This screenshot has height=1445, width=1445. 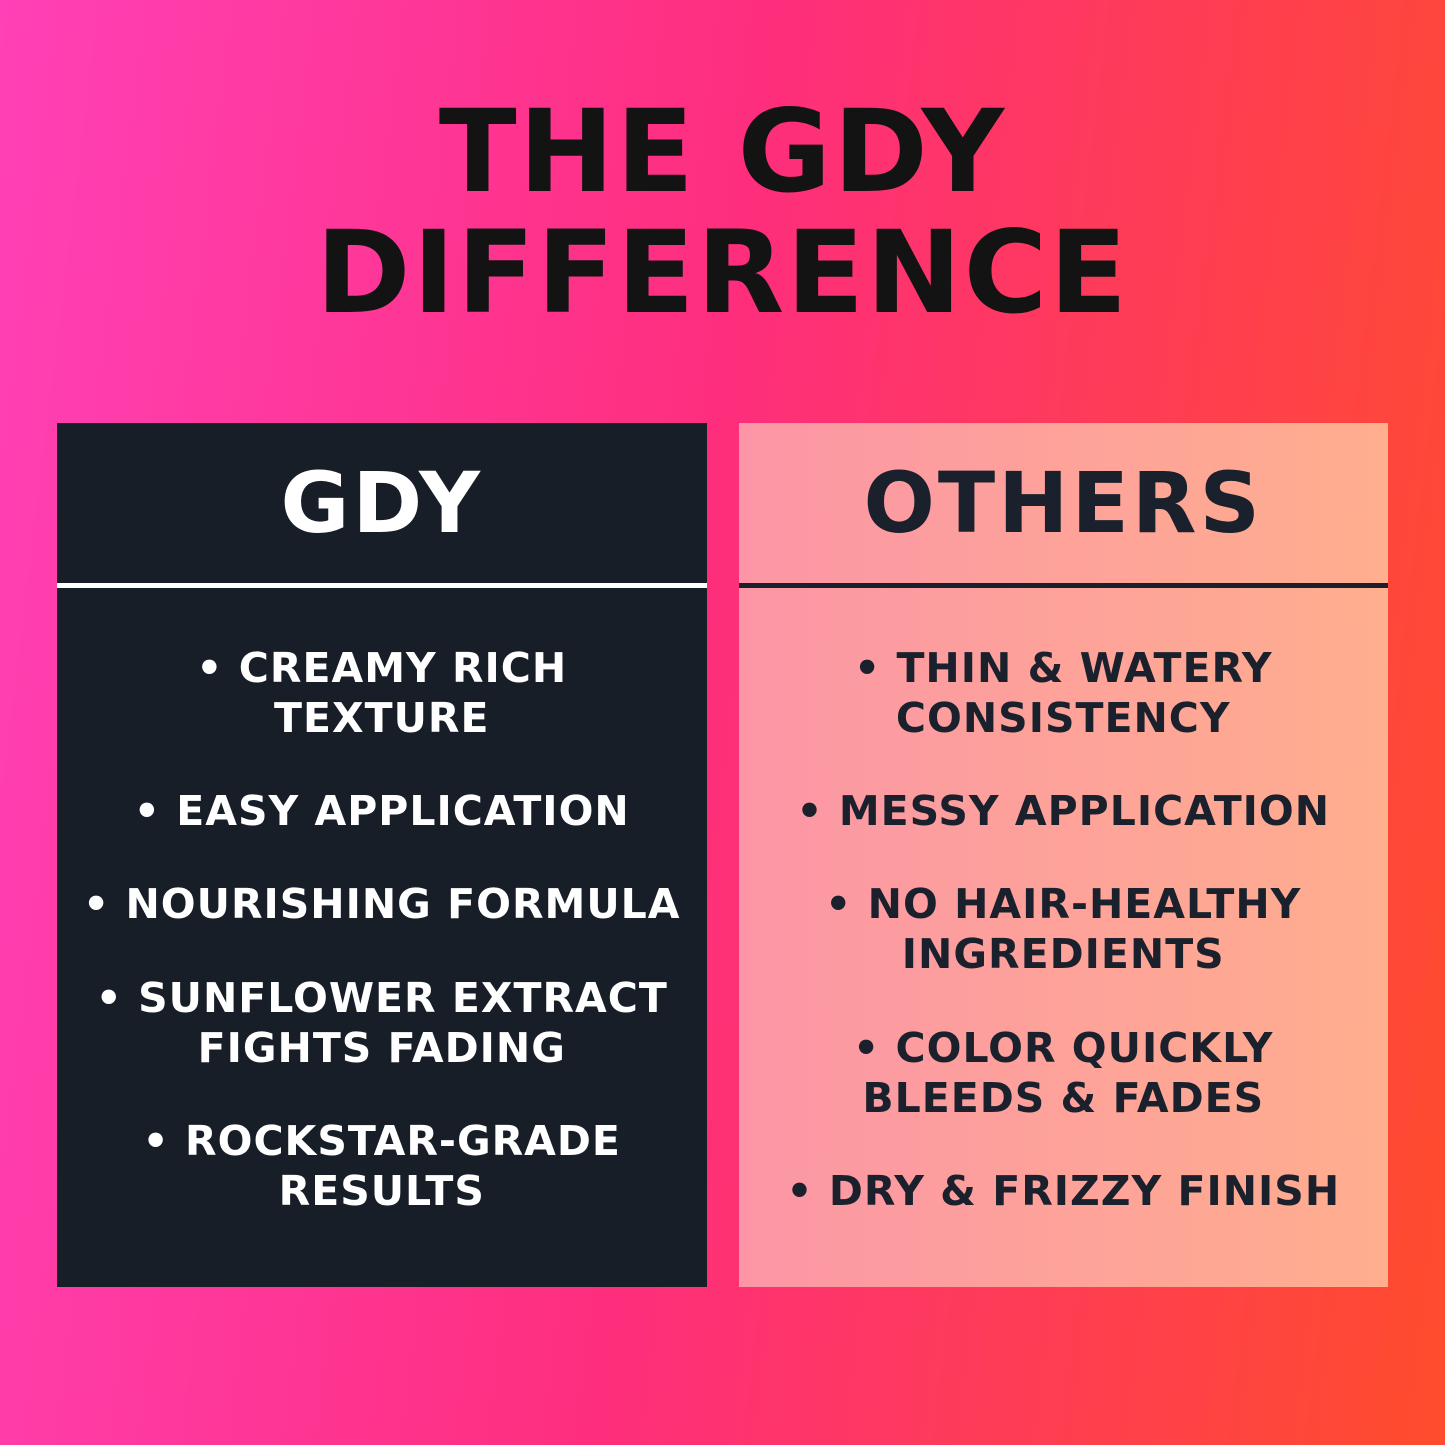 I want to click on list-item-text: THIN & WATERY CONSISTENCY, so click(x=1084, y=693).